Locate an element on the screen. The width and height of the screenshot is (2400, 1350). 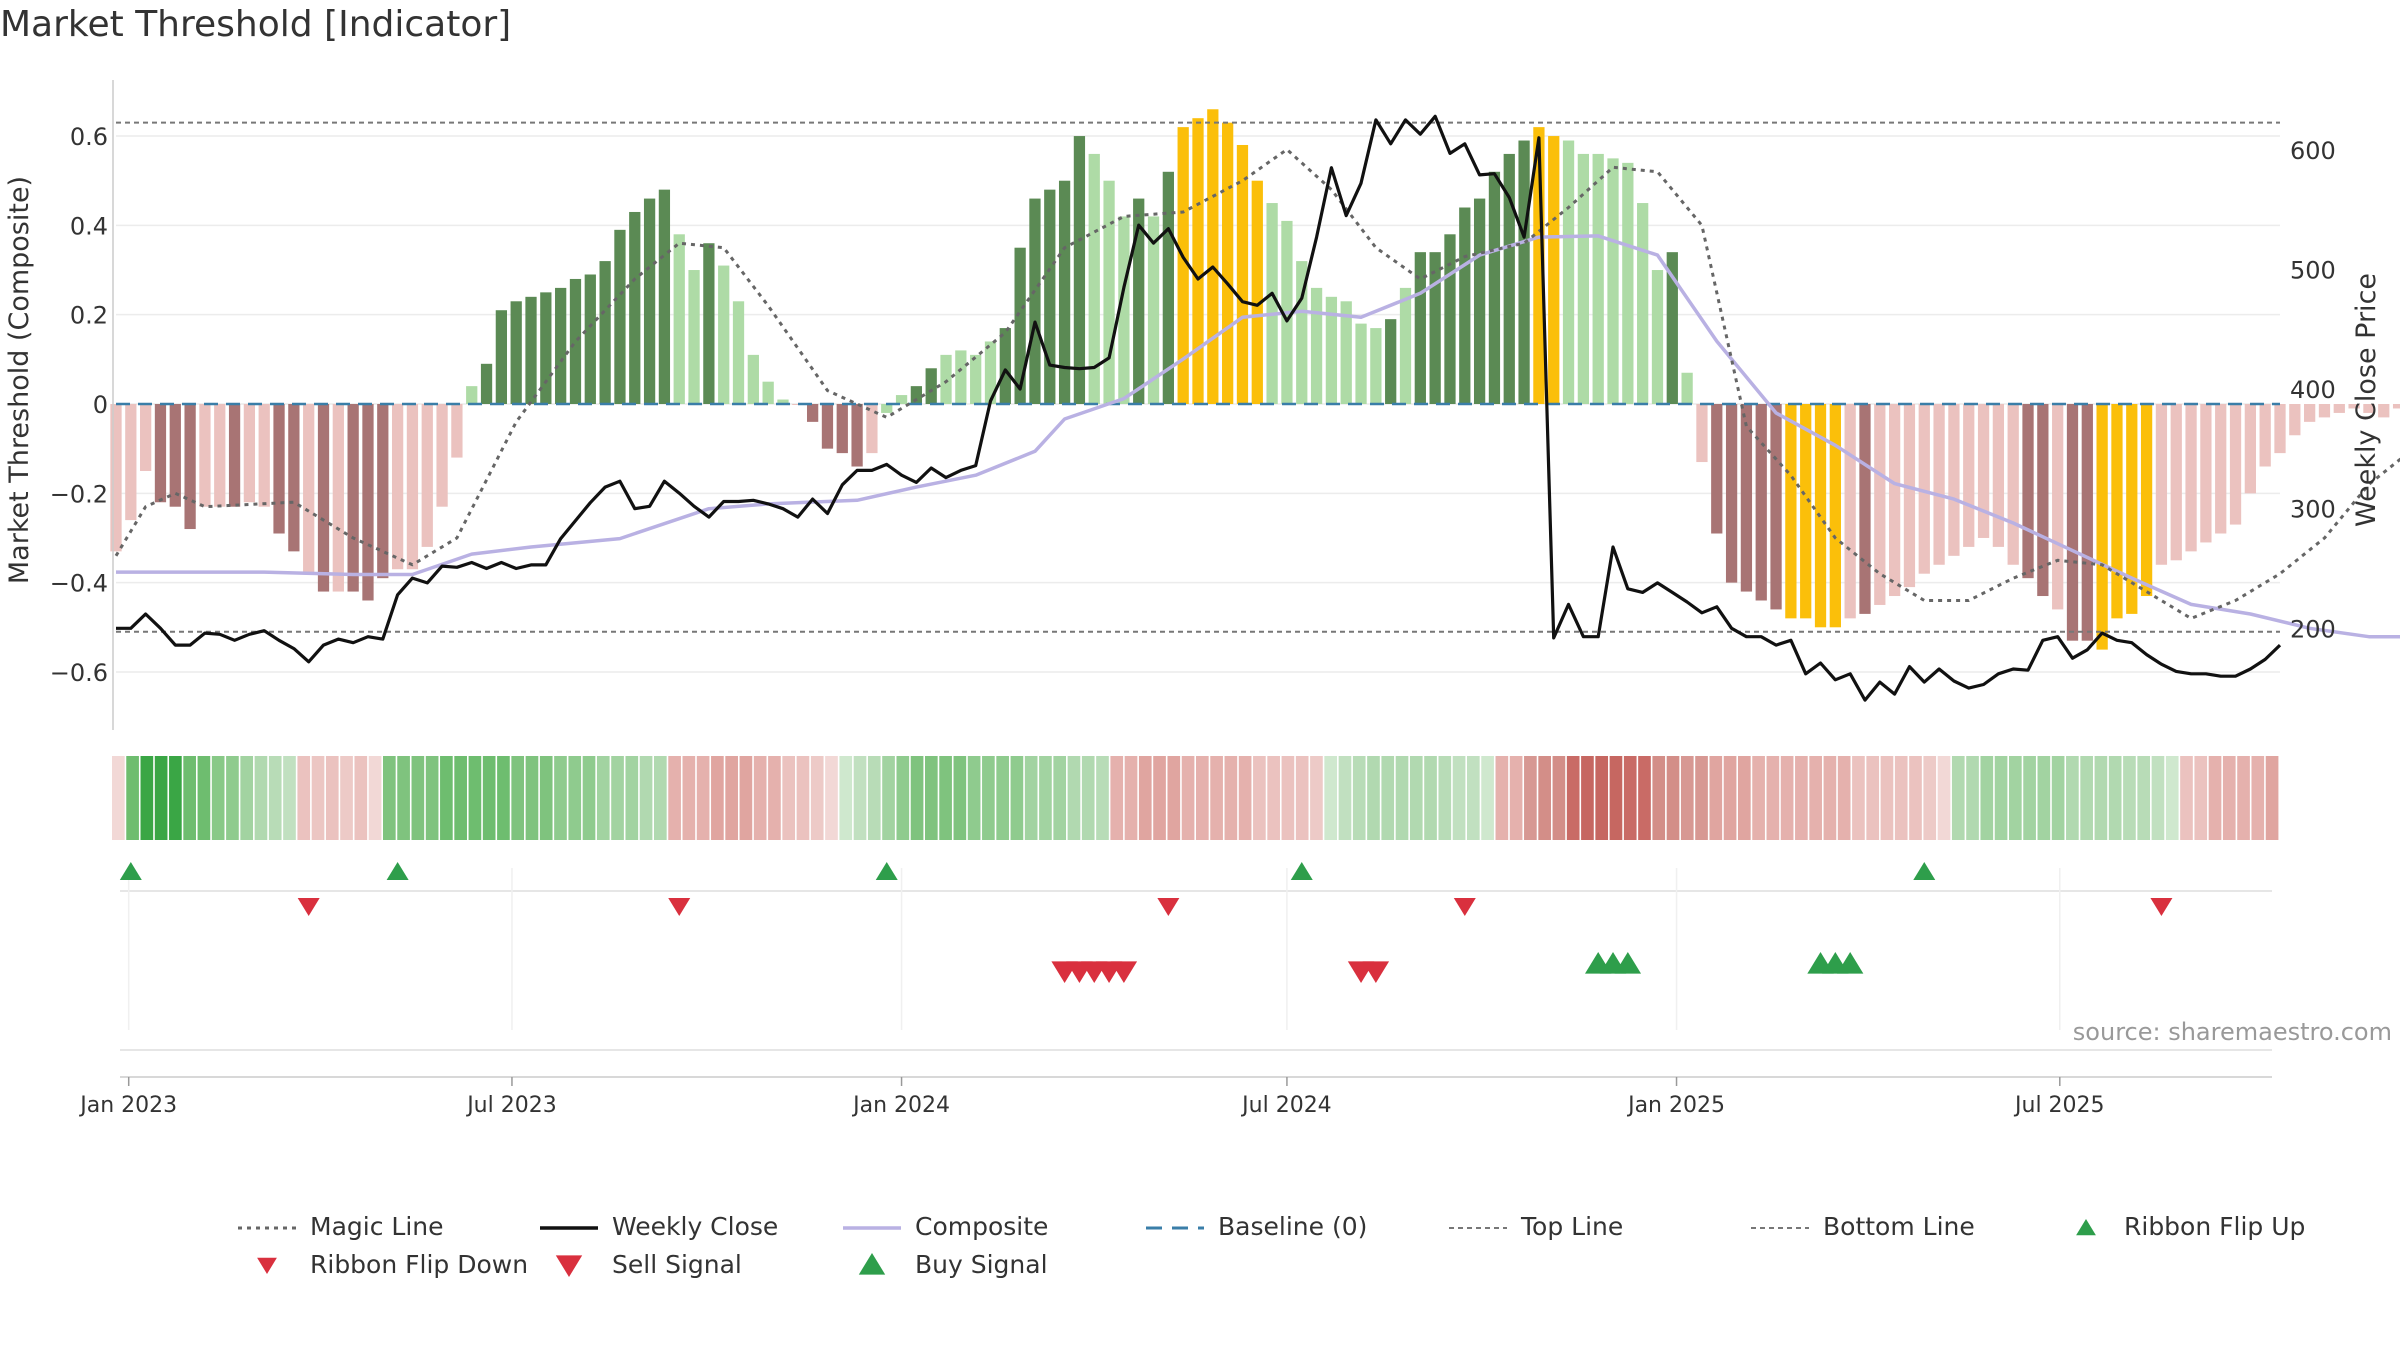
legend-weekly-close: Weekly Close is located at coordinates (695, 1226).